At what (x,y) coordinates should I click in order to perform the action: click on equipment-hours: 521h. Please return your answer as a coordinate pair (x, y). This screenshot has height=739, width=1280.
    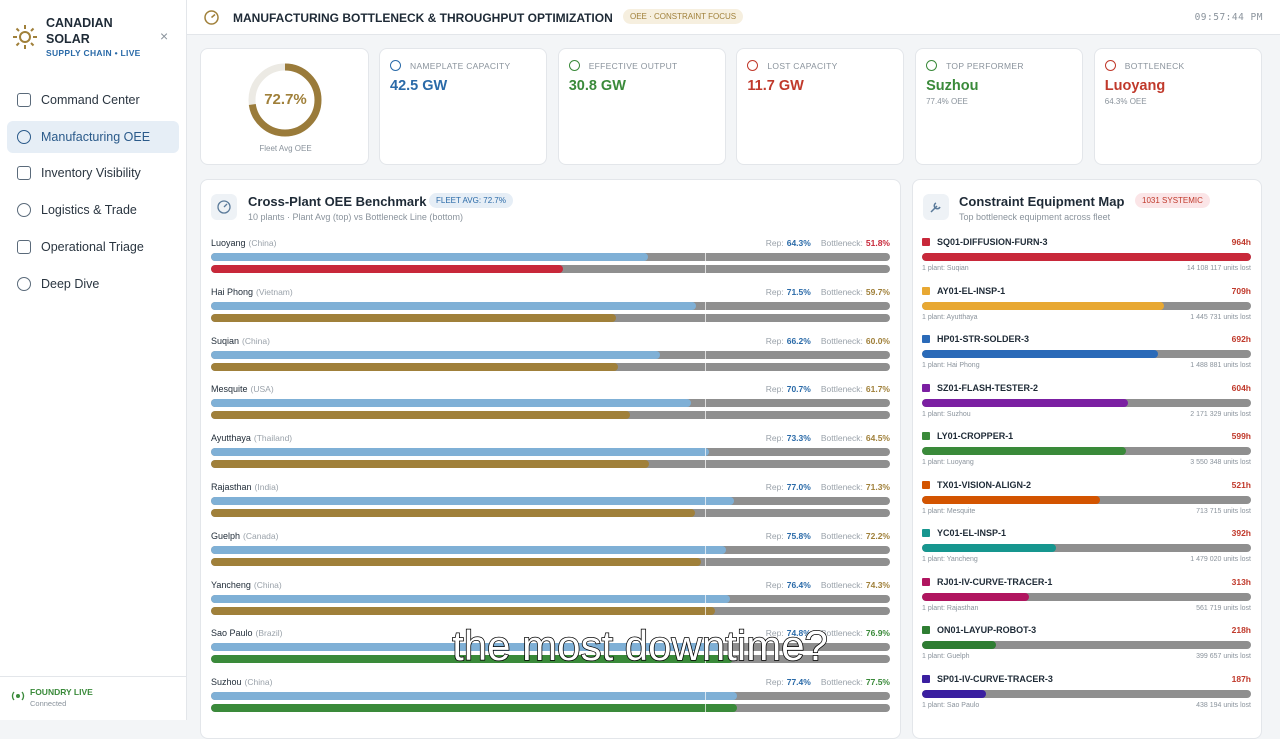
    Looking at the image, I should click on (1241, 484).